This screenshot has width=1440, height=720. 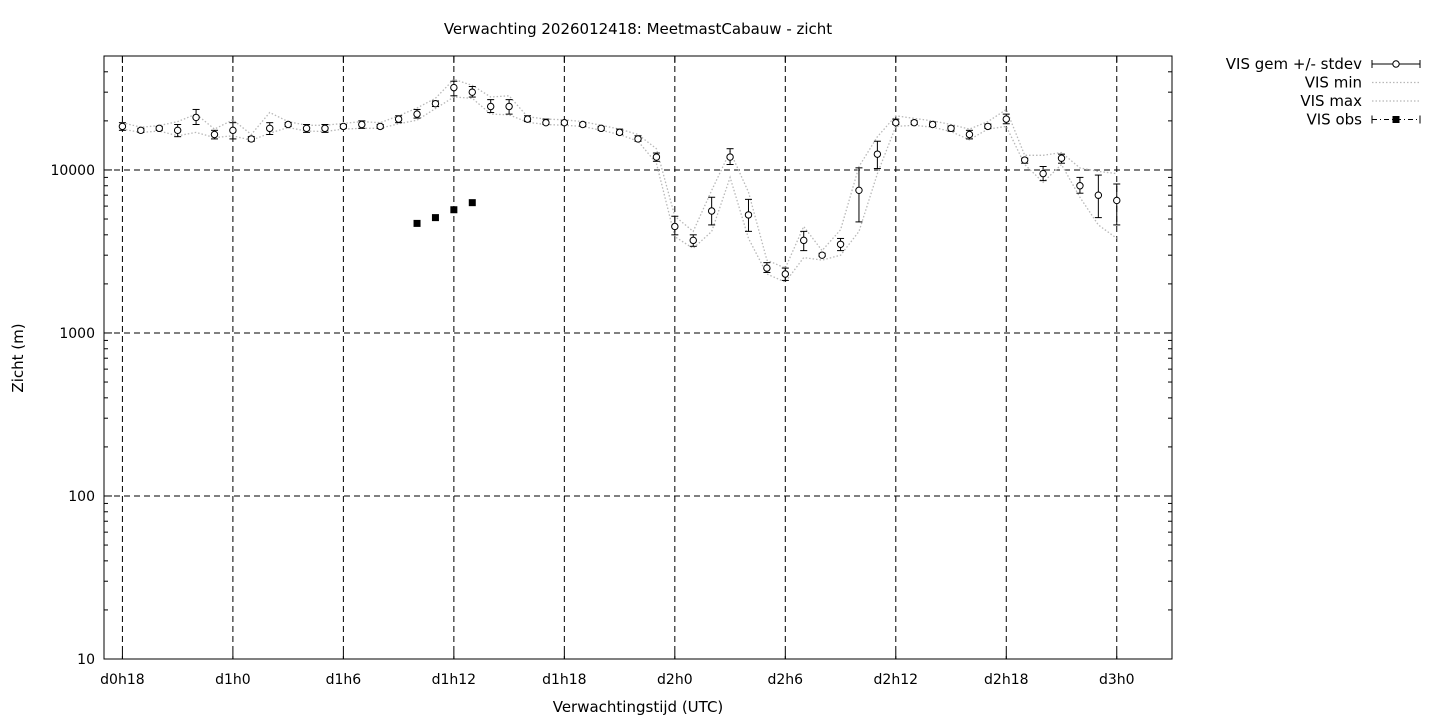 I want to click on legend-item: VIS max, so click(x=1360, y=101).